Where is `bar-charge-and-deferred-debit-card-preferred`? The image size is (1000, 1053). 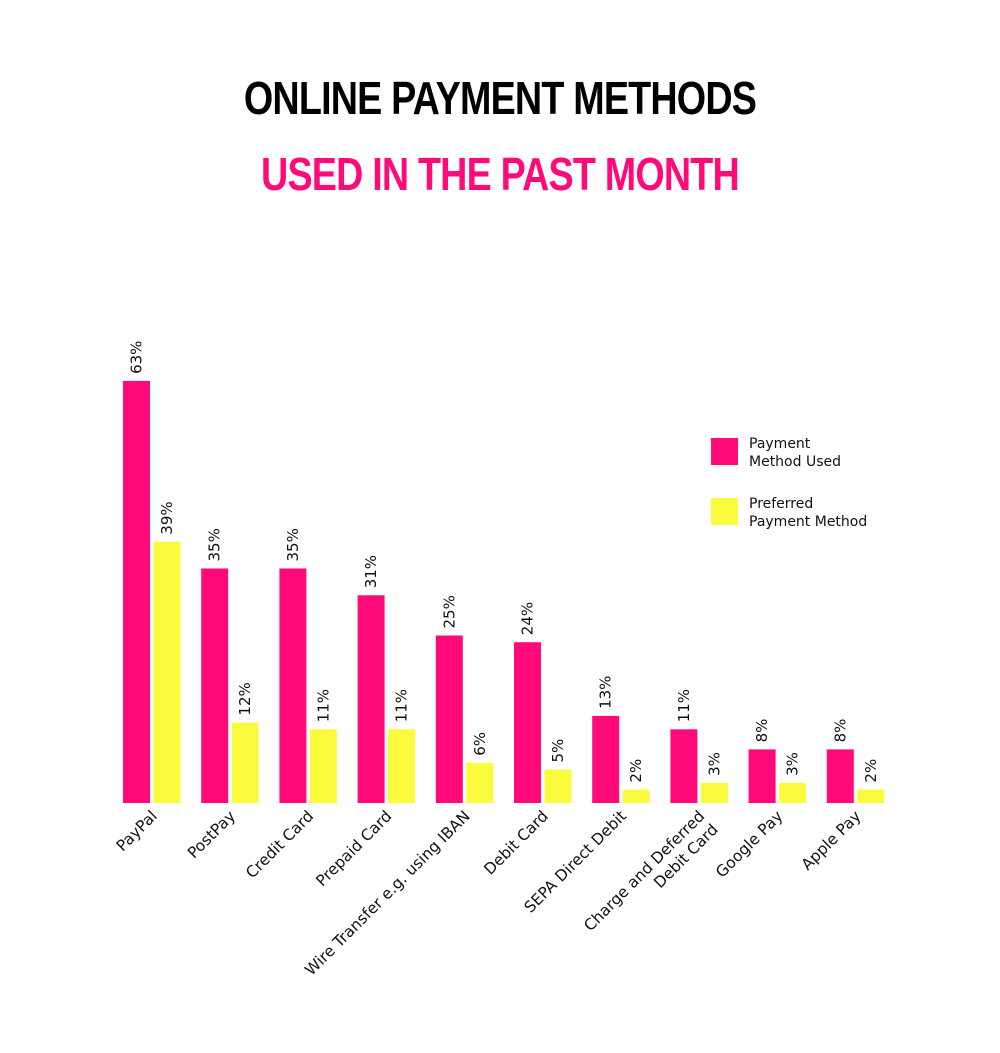 bar-charge-and-deferred-debit-card-preferred is located at coordinates (714, 792).